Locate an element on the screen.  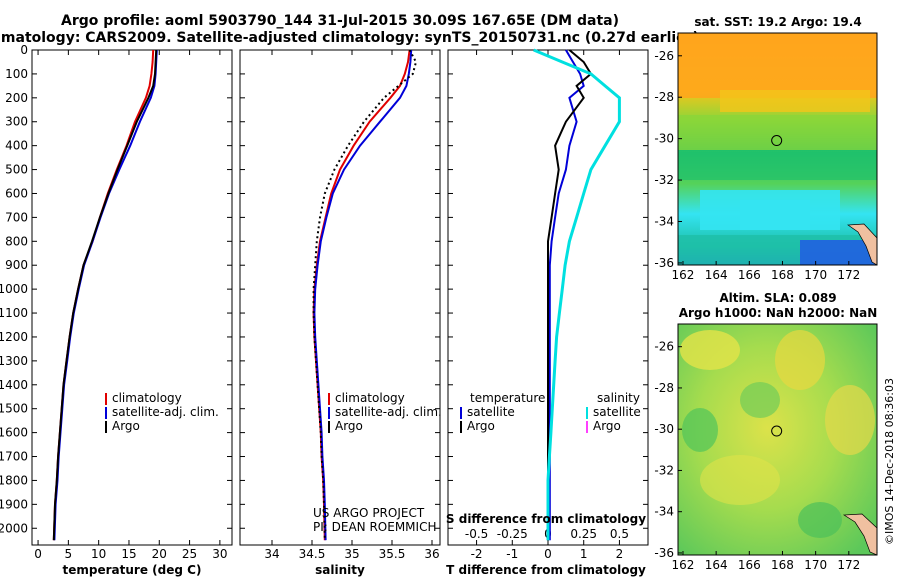
temperature-tick-label: 20 is located at coordinates (159, 554).